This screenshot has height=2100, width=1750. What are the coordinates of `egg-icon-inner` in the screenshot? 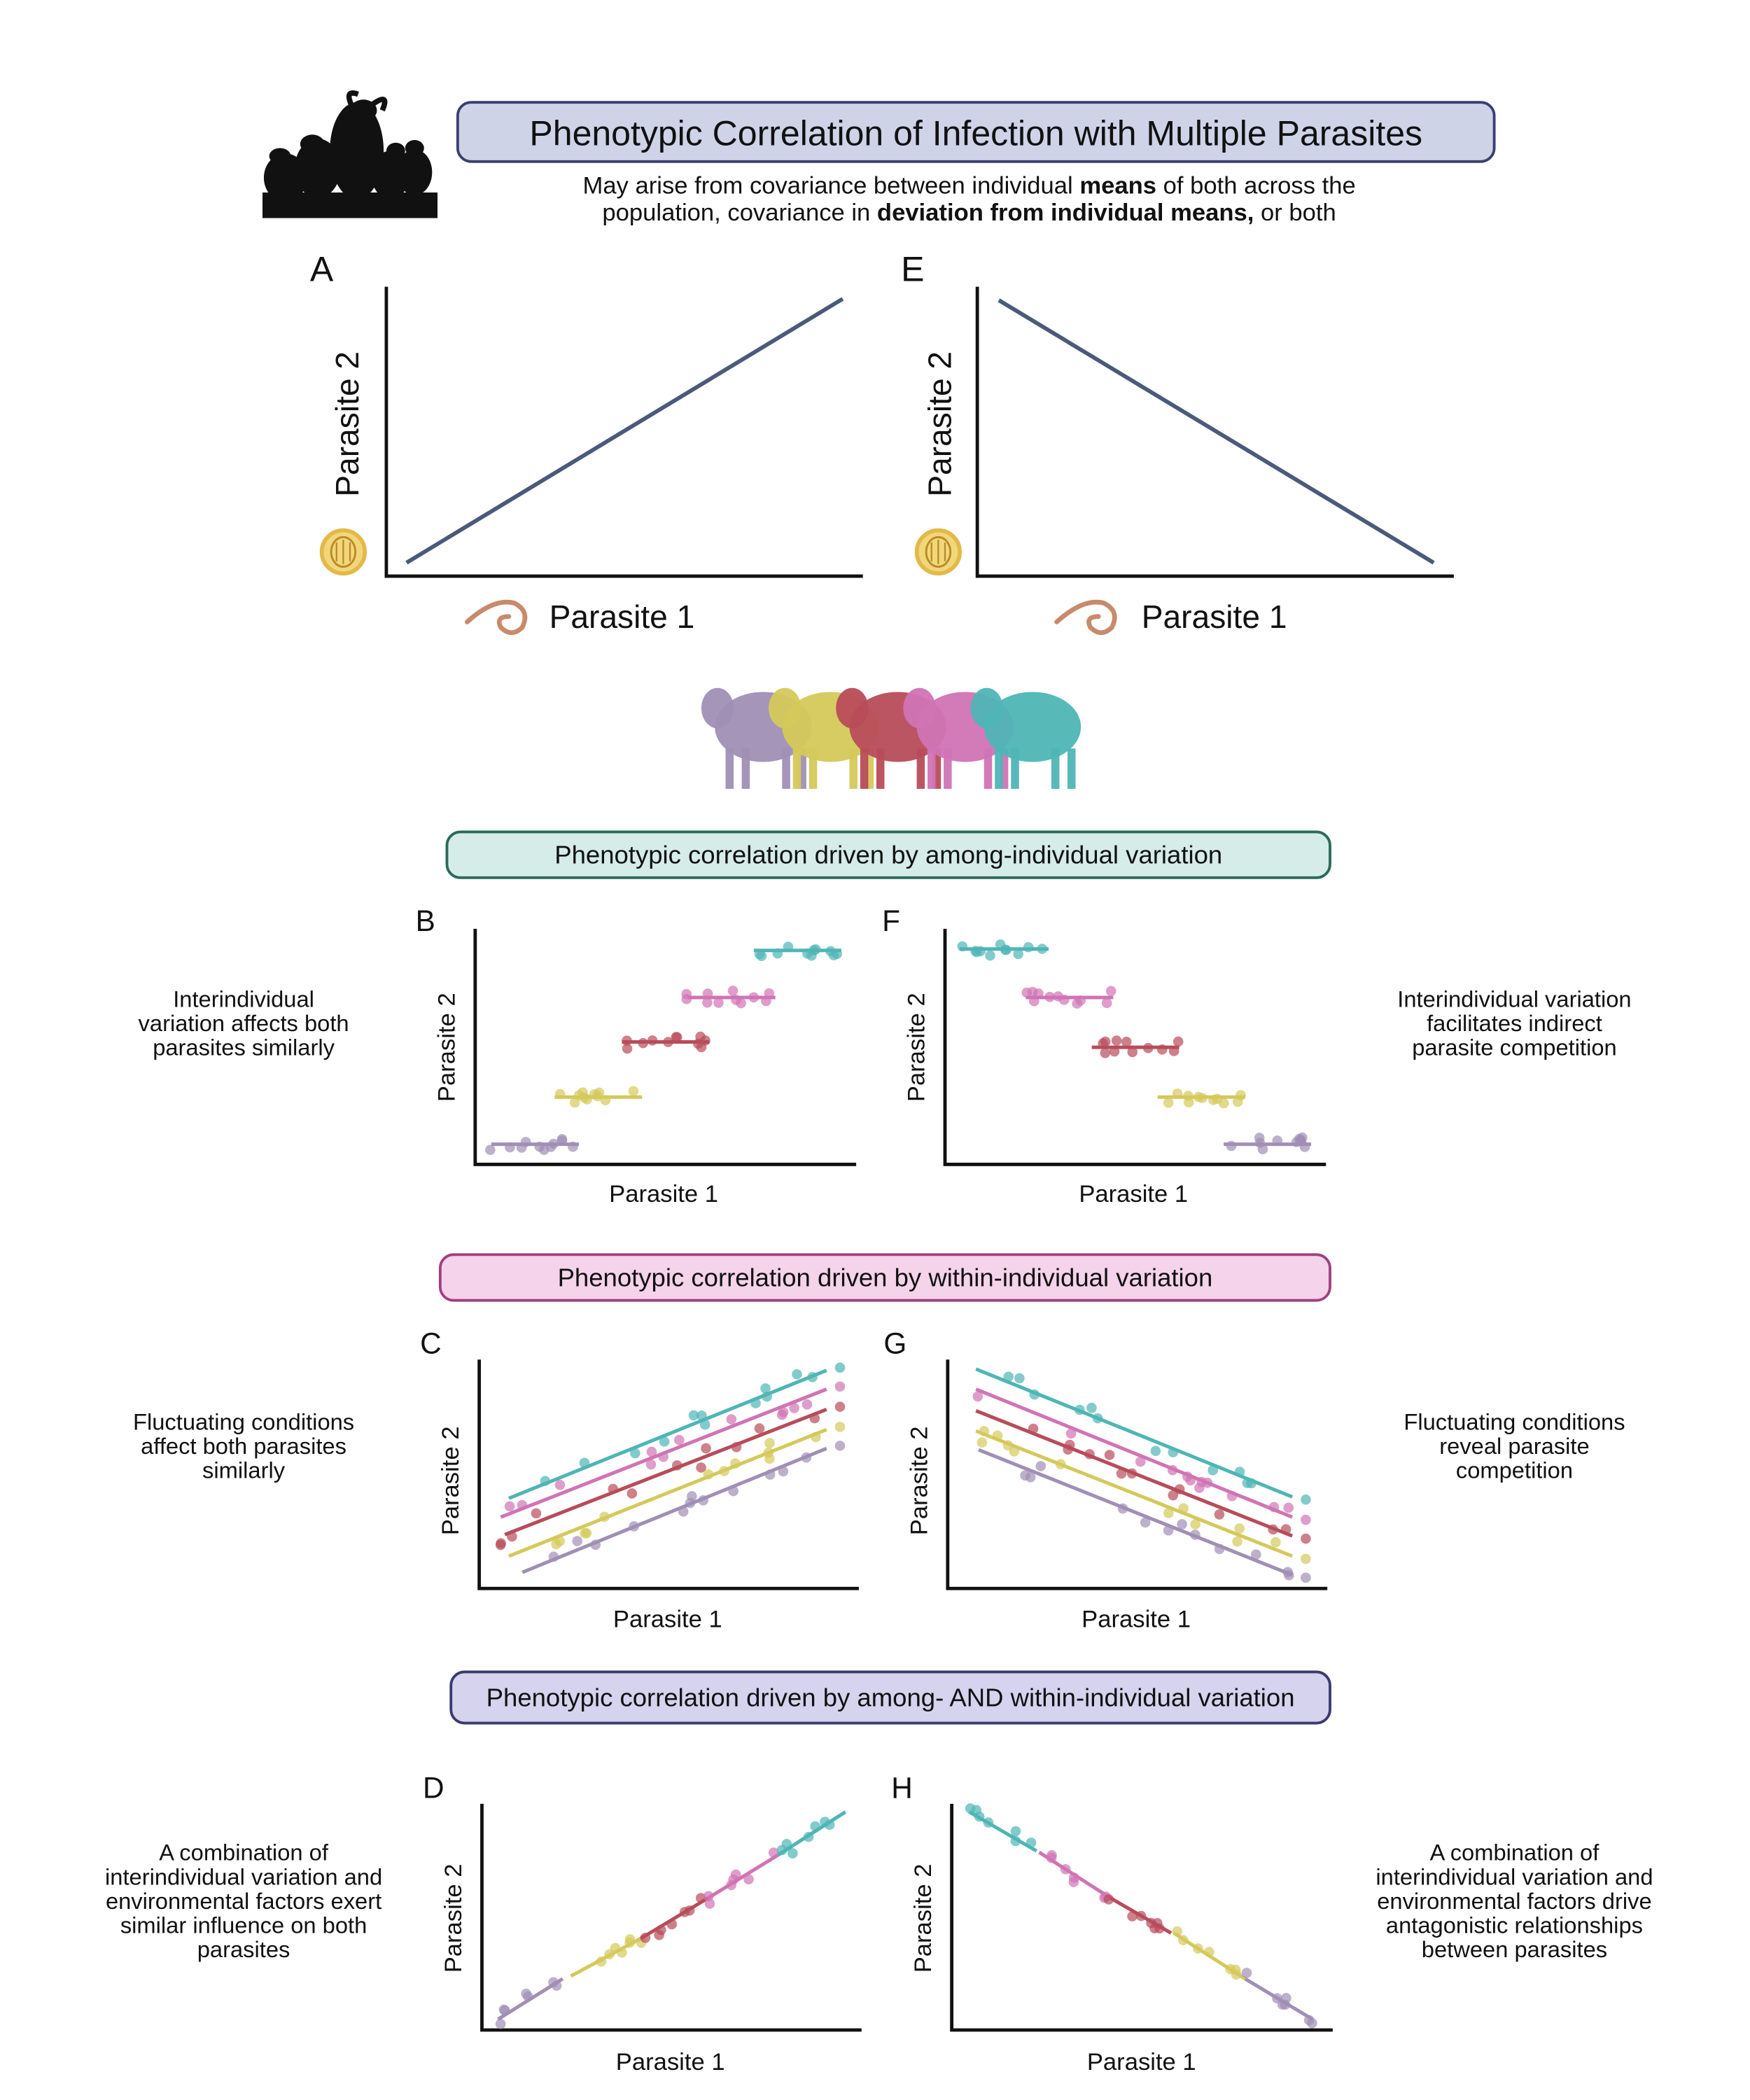 It's located at (343, 552).